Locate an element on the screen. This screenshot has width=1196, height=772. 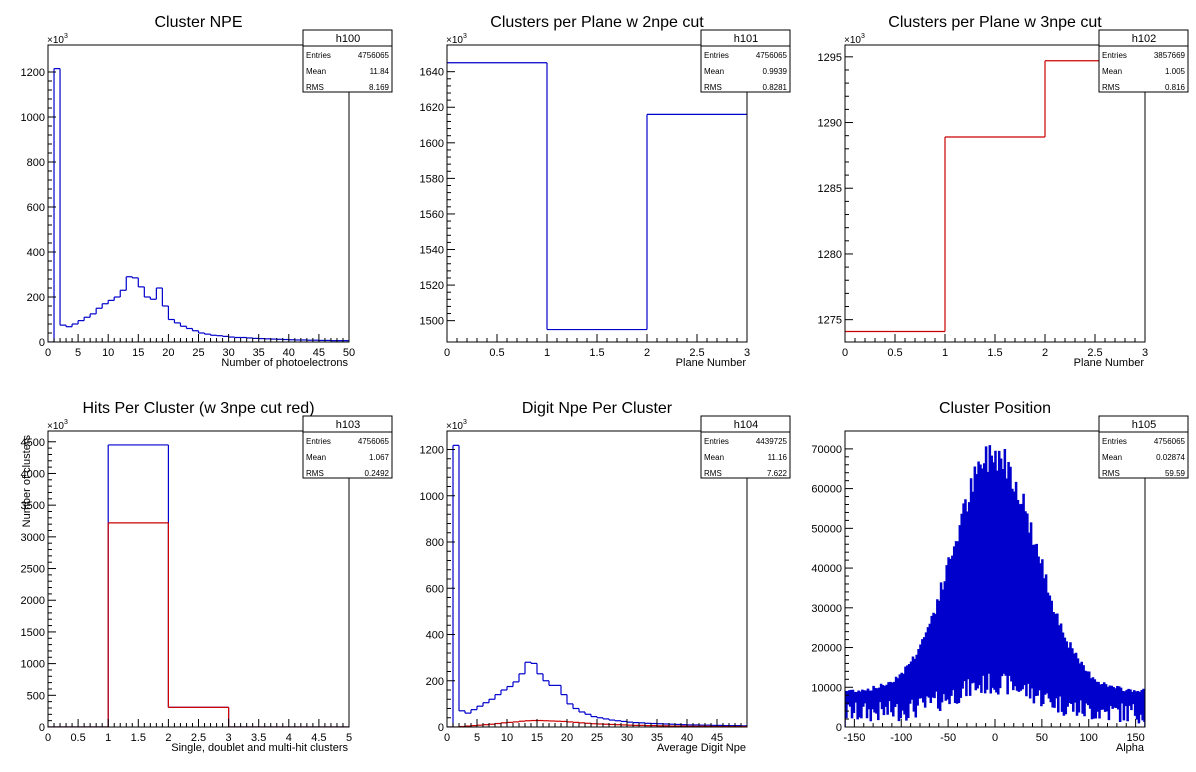
y-tick-label: 3500 is located at coordinates (33, 506).